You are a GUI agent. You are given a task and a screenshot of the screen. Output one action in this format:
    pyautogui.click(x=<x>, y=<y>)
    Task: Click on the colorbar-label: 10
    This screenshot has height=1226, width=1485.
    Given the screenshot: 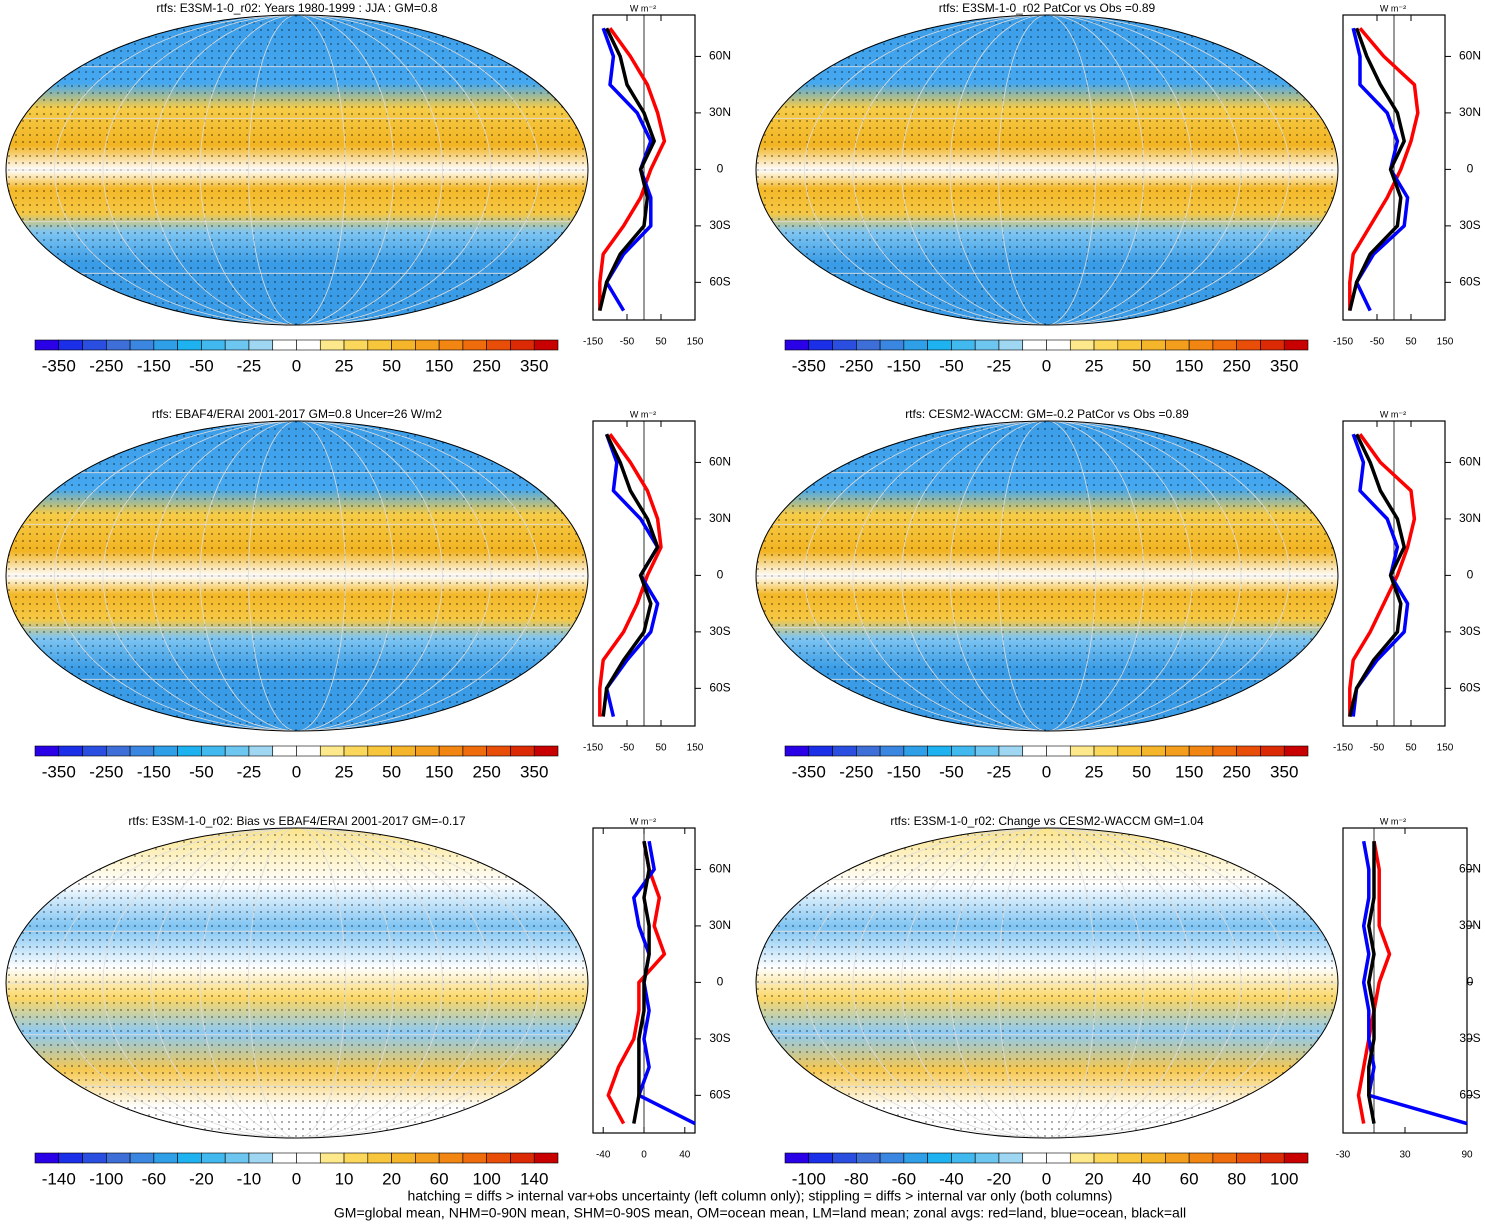 What is the action you would take?
    pyautogui.click(x=344, y=1178)
    